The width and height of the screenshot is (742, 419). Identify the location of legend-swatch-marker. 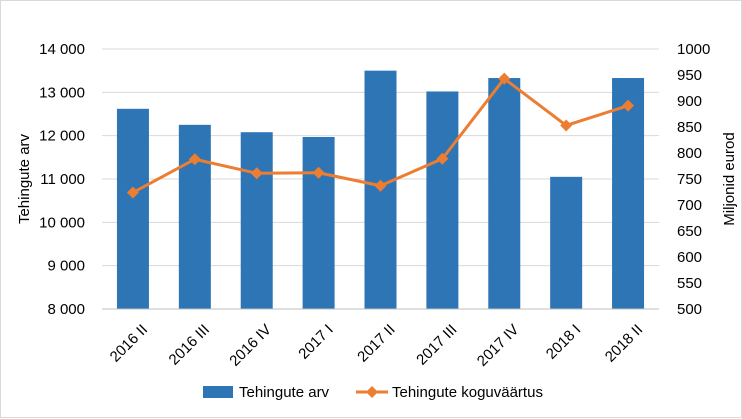
(372, 392).